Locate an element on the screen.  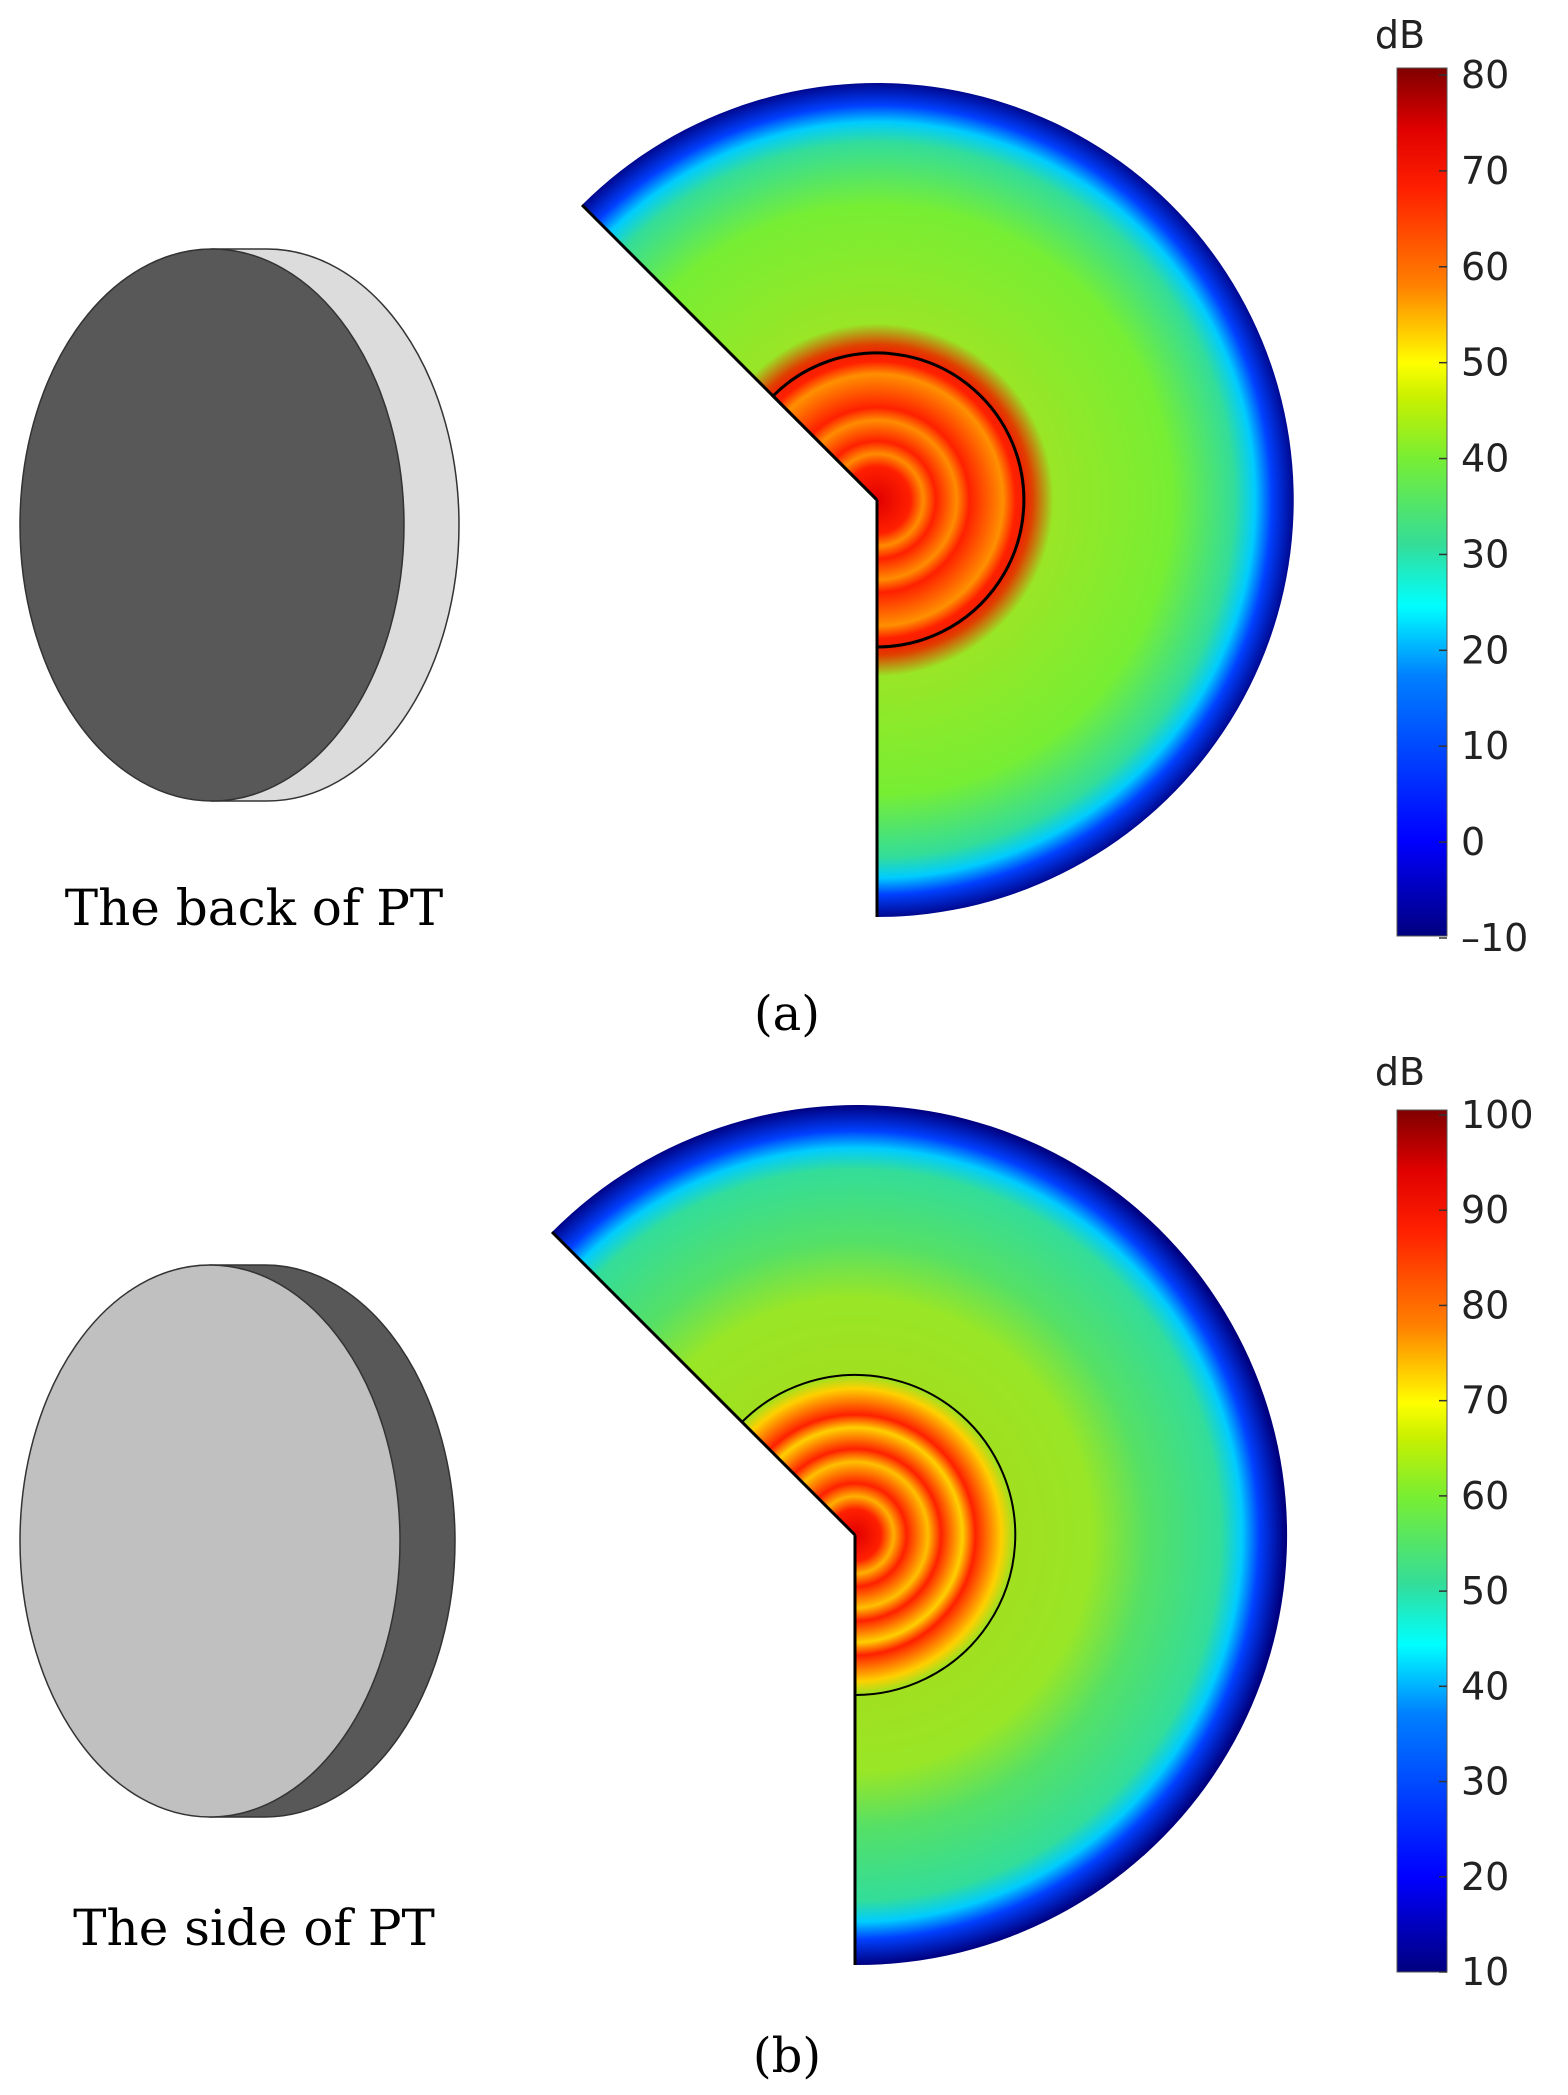
inner-disk-boundary-a is located at coordinates (898, 500).